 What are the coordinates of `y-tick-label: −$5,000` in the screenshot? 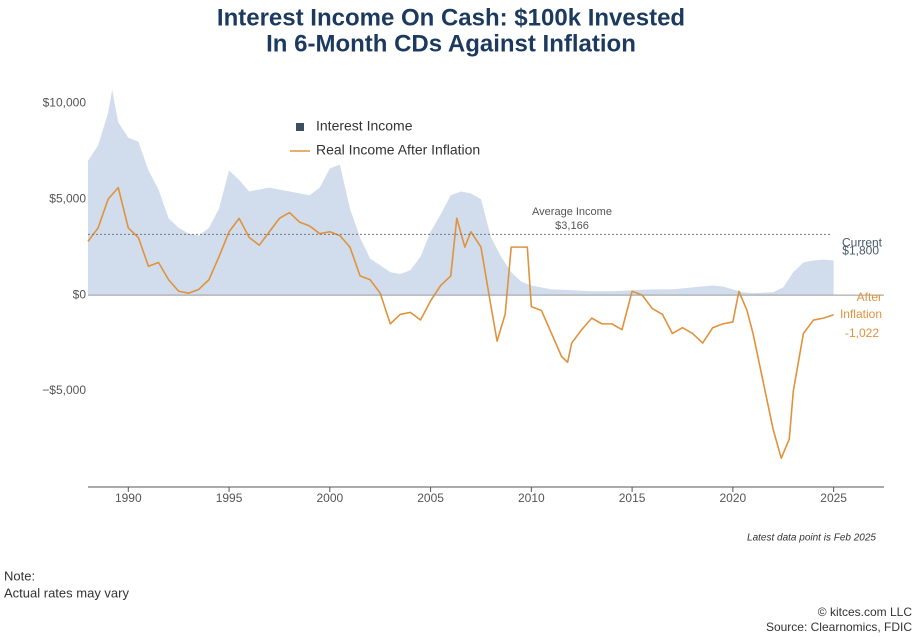 It's located at (64, 390).